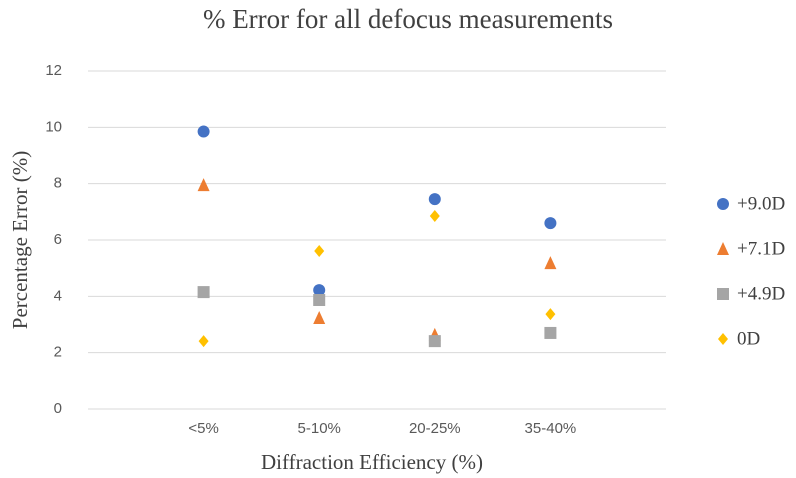 Image resolution: width=796 pixels, height=478 pixels. What do you see at coordinates (58, 183) in the screenshot?
I see `y-tick-label: 8` at bounding box center [58, 183].